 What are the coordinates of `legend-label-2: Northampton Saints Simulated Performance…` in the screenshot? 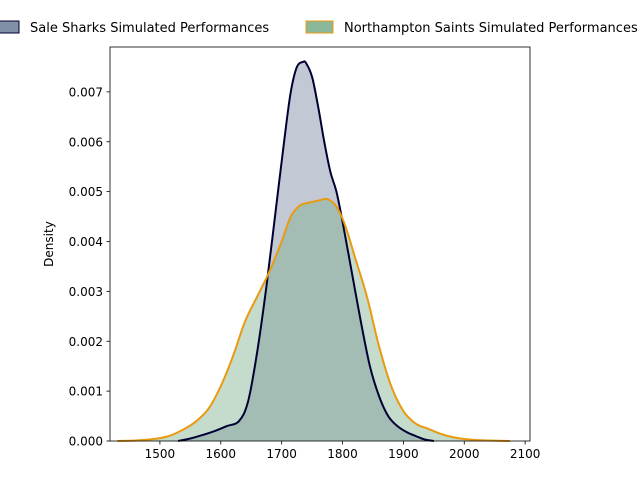 It's located at (491, 28).